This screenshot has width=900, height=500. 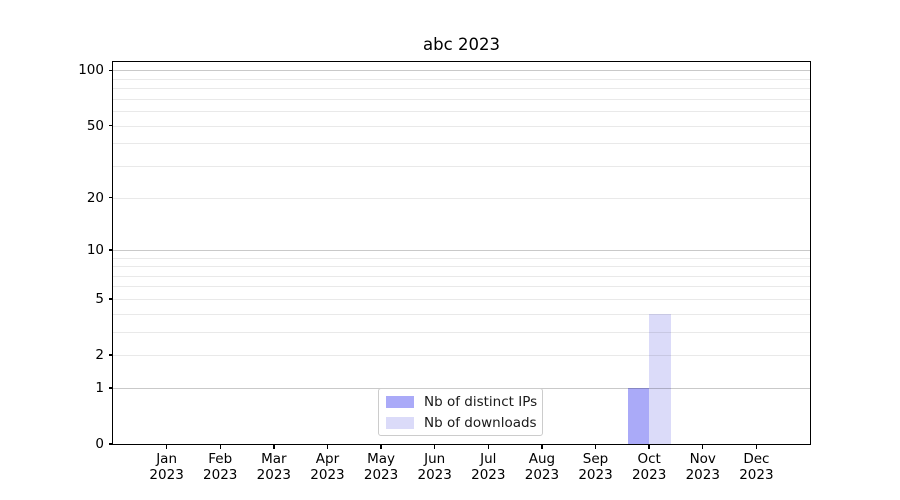 What do you see at coordinates (99, 355) in the screenshot?
I see `y-tick-label-2: 2` at bounding box center [99, 355].